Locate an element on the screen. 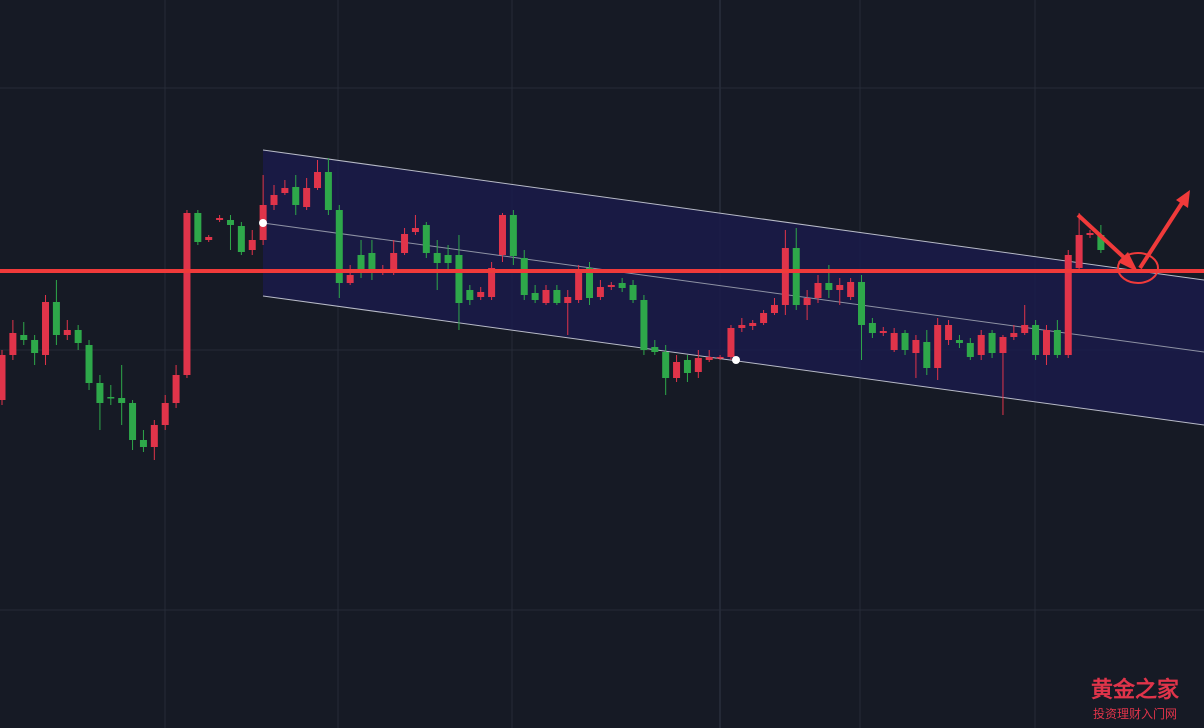 The image size is (1204, 728). watermark-subtitle: 投资理财入门网 is located at coordinates (1135, 713).